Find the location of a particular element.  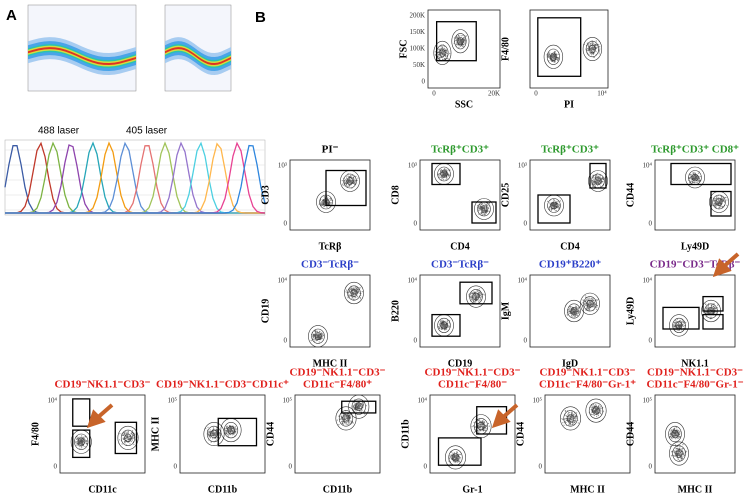

y-tick-label: 200K is located at coordinates (417, 16).